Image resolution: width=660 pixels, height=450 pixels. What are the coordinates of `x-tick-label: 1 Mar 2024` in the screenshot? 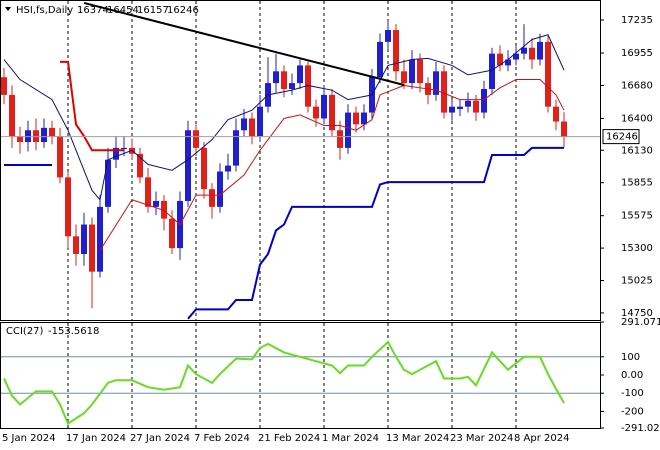 It's located at (350, 438).